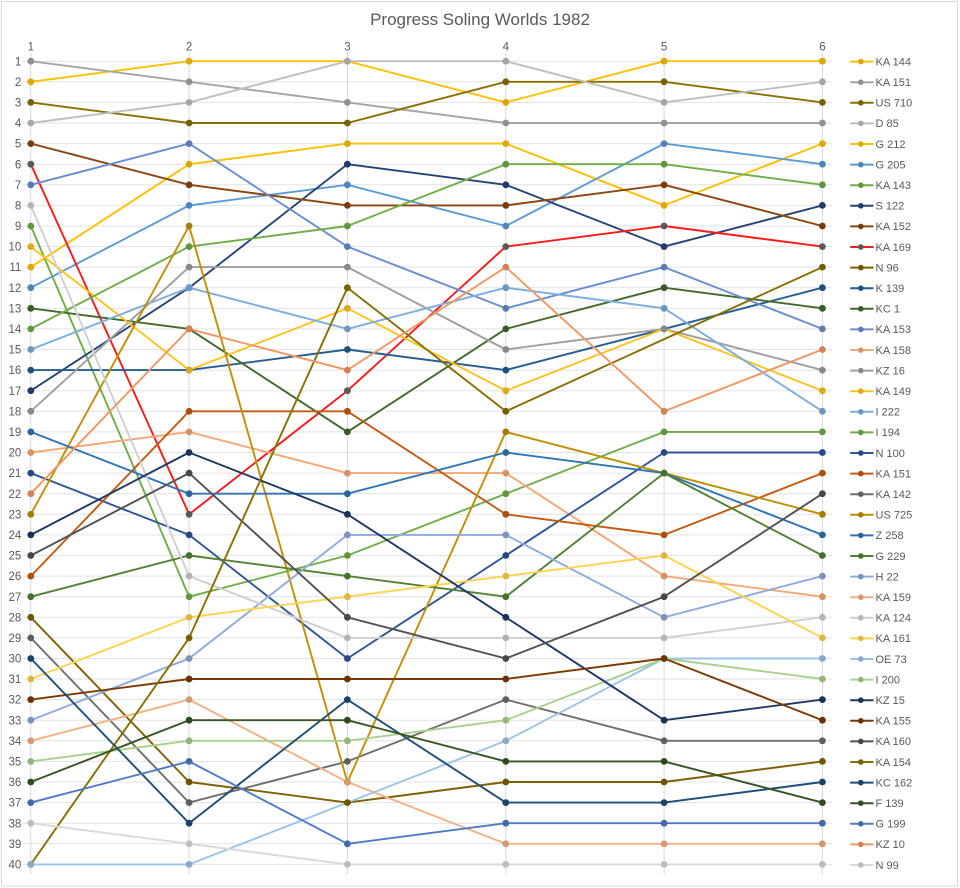 This screenshot has height=888, width=960. What do you see at coordinates (15, 454) in the screenshot?
I see `svg-text: 20` at bounding box center [15, 454].